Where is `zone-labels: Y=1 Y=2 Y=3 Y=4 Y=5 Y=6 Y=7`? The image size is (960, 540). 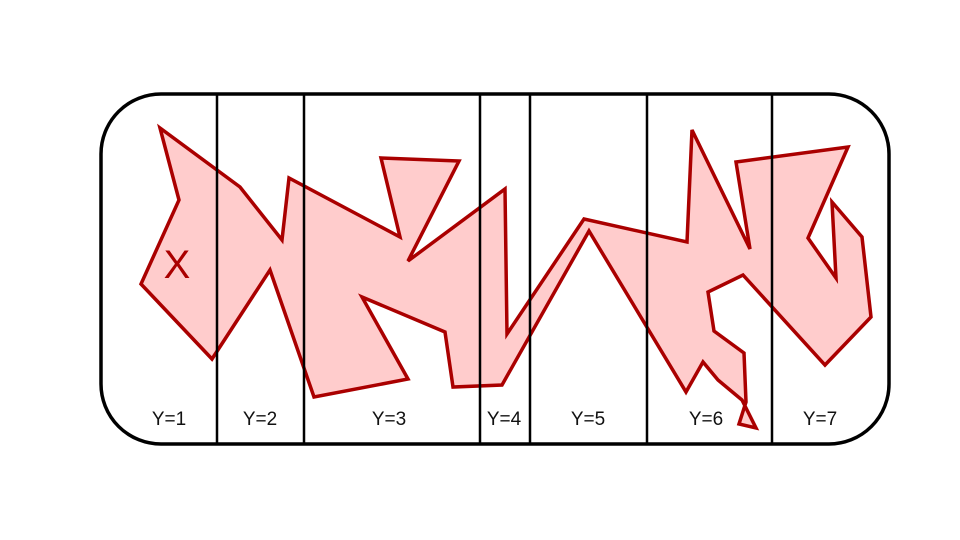 zone-labels: Y=1 Y=2 Y=3 Y=4 Y=5 Y=6 Y=7 is located at coordinates (494, 419).